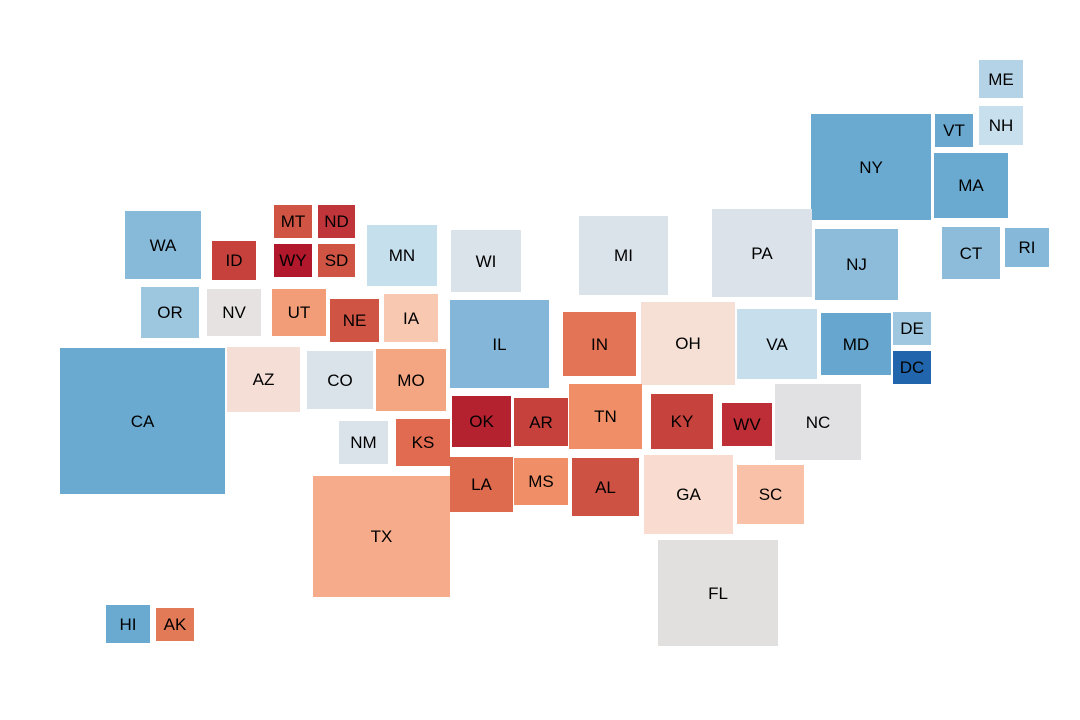 This screenshot has width=1080, height=720. I want to click on state-label: OR, so click(170, 312).